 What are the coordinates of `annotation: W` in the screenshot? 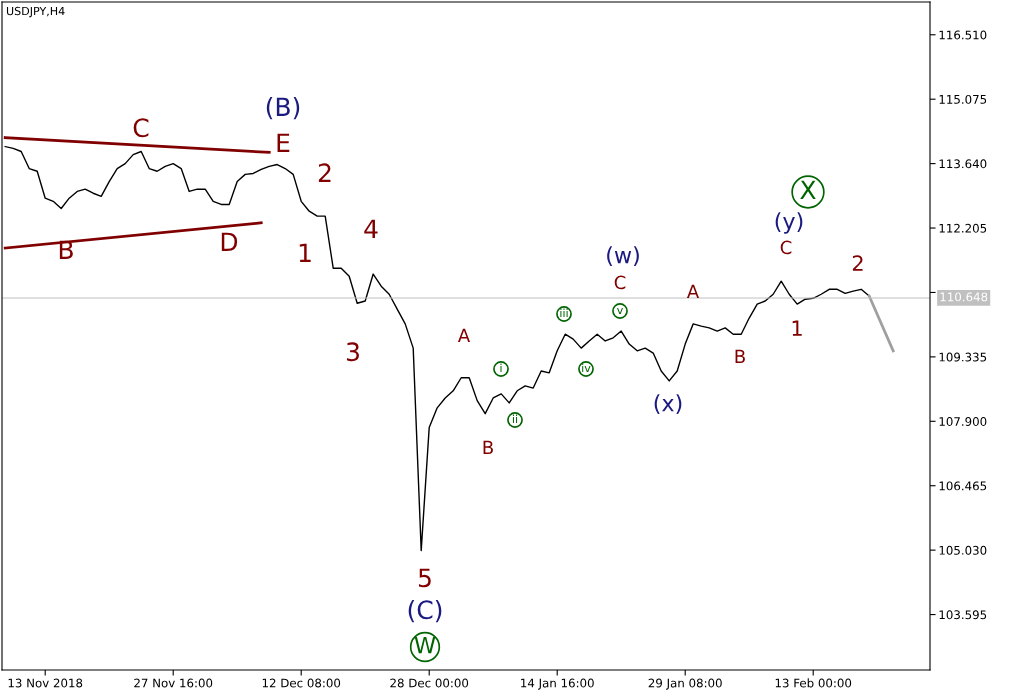 It's located at (425, 645).